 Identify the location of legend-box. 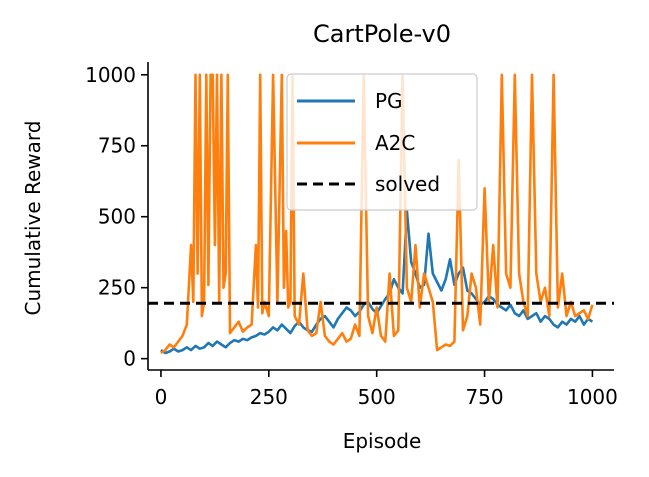
(382, 142).